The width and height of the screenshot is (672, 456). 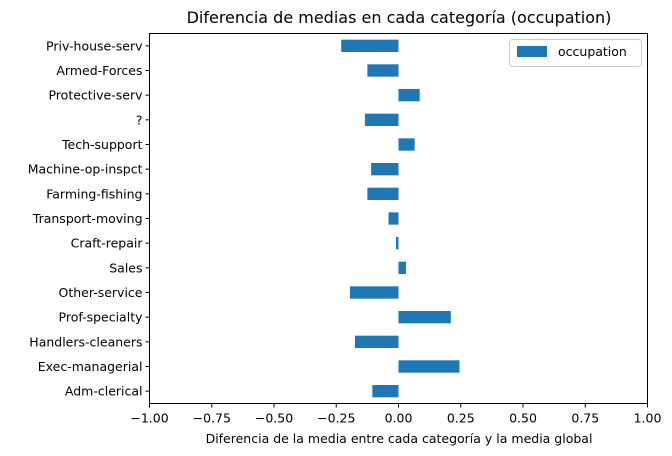 I want to click on x-axis-ticks: −1.00 −0.75 −0.50 −0.25 0.00 0.25 0.50 0.75 1.00, so click(x=396, y=414).